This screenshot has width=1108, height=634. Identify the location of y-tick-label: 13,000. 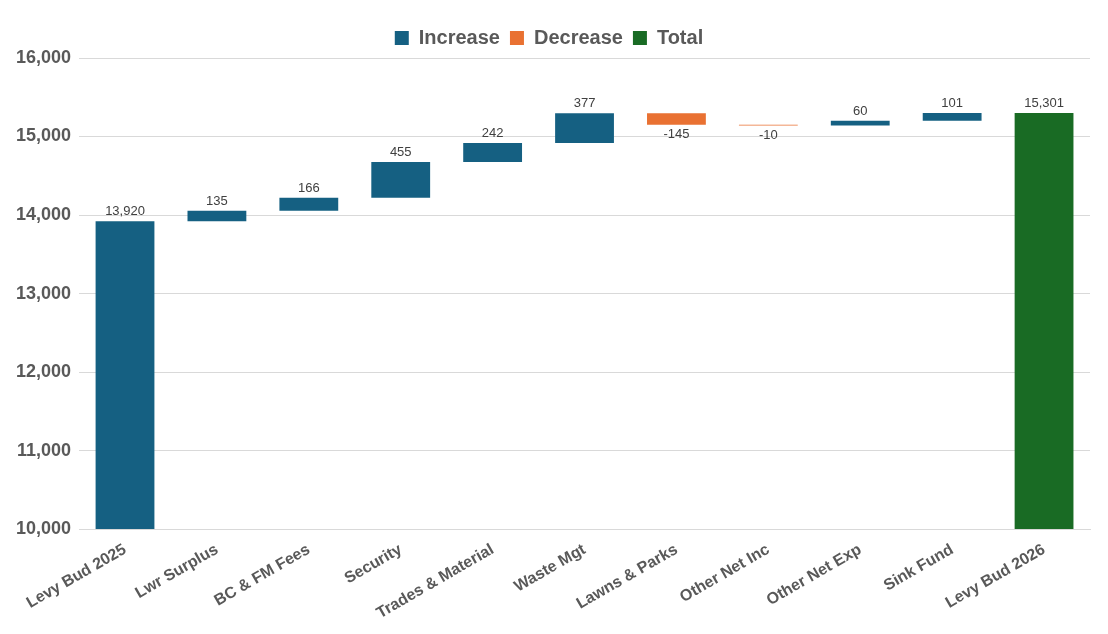
(43, 292).